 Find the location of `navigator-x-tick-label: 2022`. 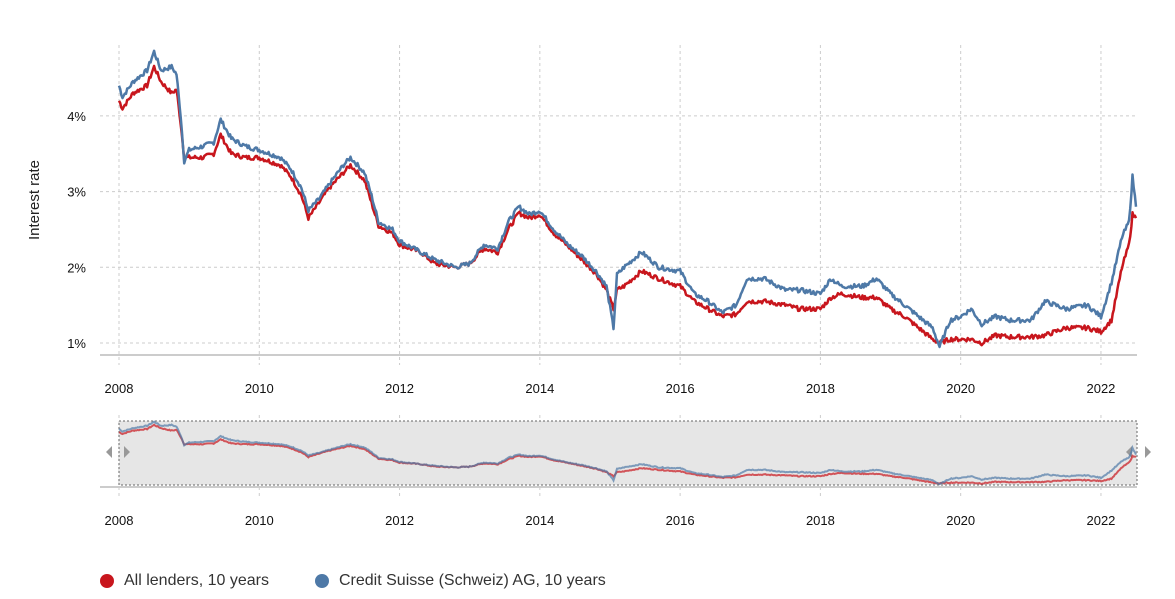

navigator-x-tick-label: 2022 is located at coordinates (1100, 520).